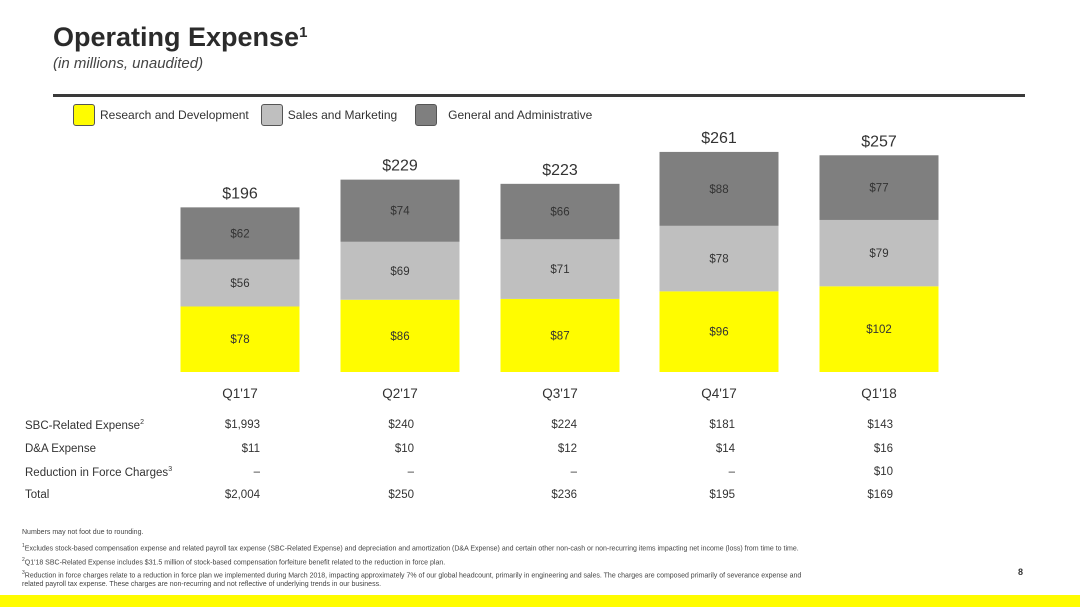 The height and width of the screenshot is (607, 1080). I want to click on bar-label-ga-2: $66, so click(559, 213).